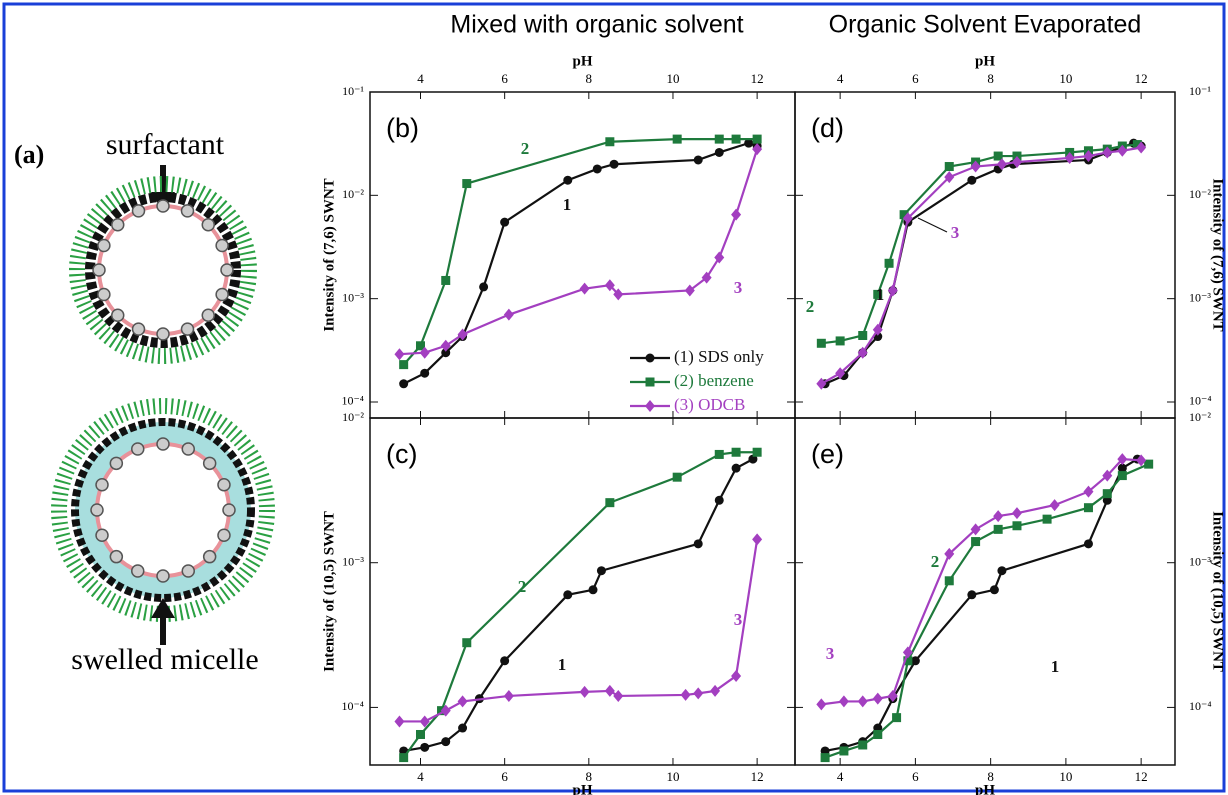  I want to click on series-annotation: 1, so click(562, 664).